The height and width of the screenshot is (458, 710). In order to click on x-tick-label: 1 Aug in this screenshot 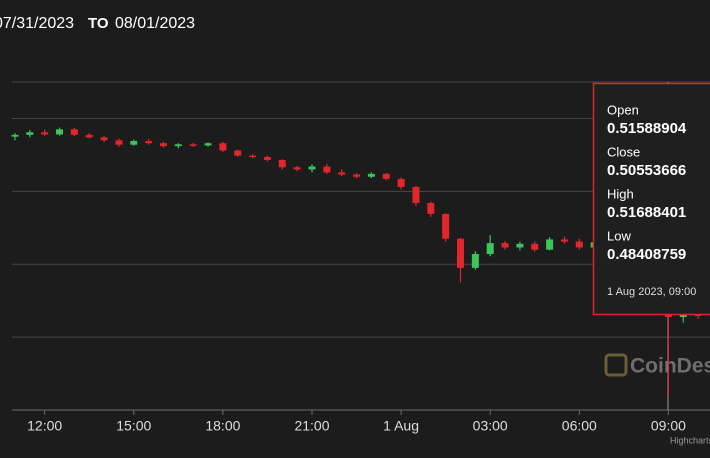, I will do `click(401, 426)`.